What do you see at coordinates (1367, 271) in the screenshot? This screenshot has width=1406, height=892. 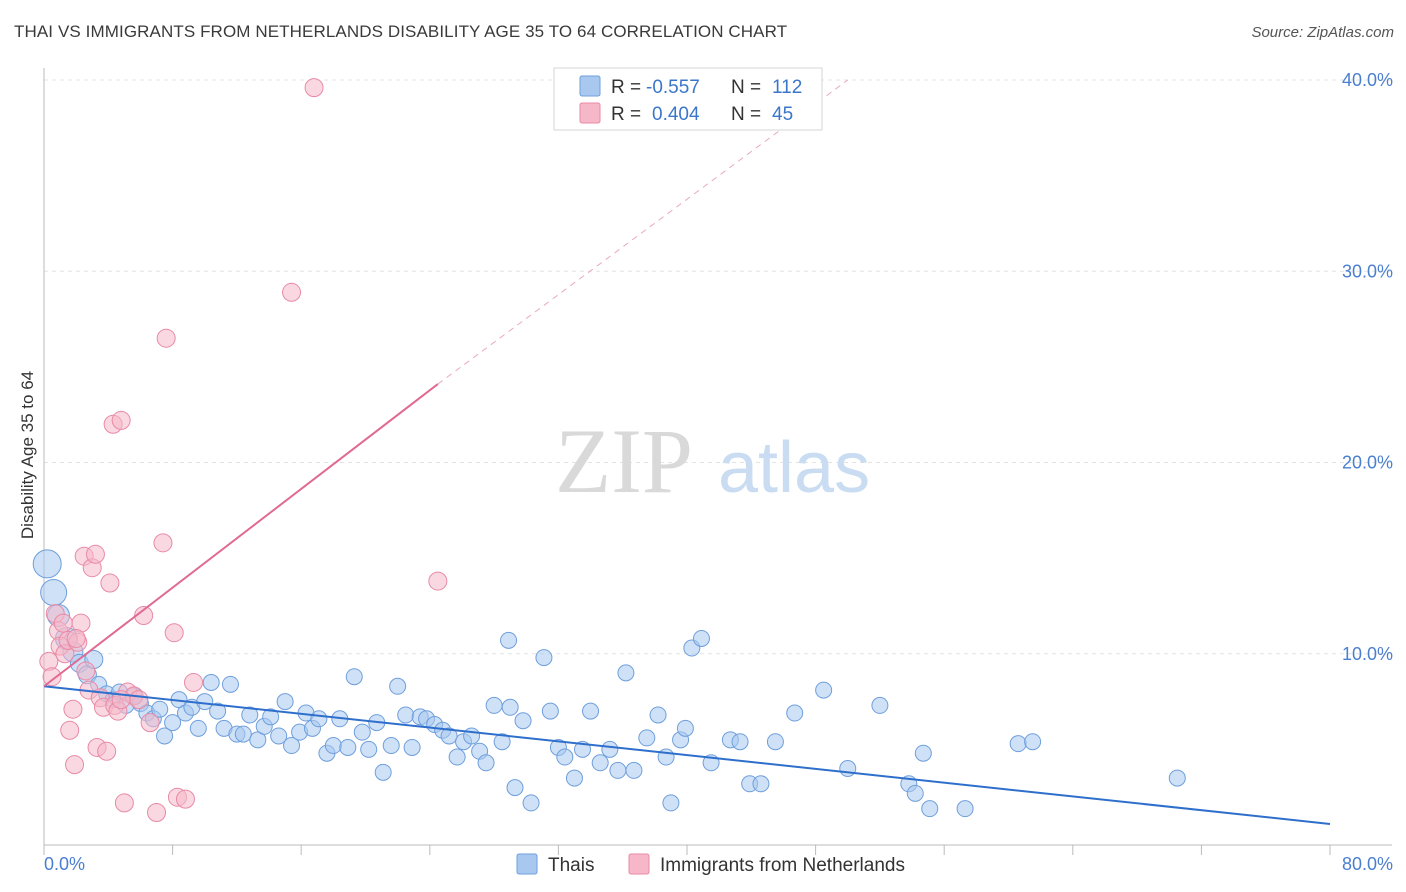 I see `y-tick-label: 30.0%` at bounding box center [1367, 271].